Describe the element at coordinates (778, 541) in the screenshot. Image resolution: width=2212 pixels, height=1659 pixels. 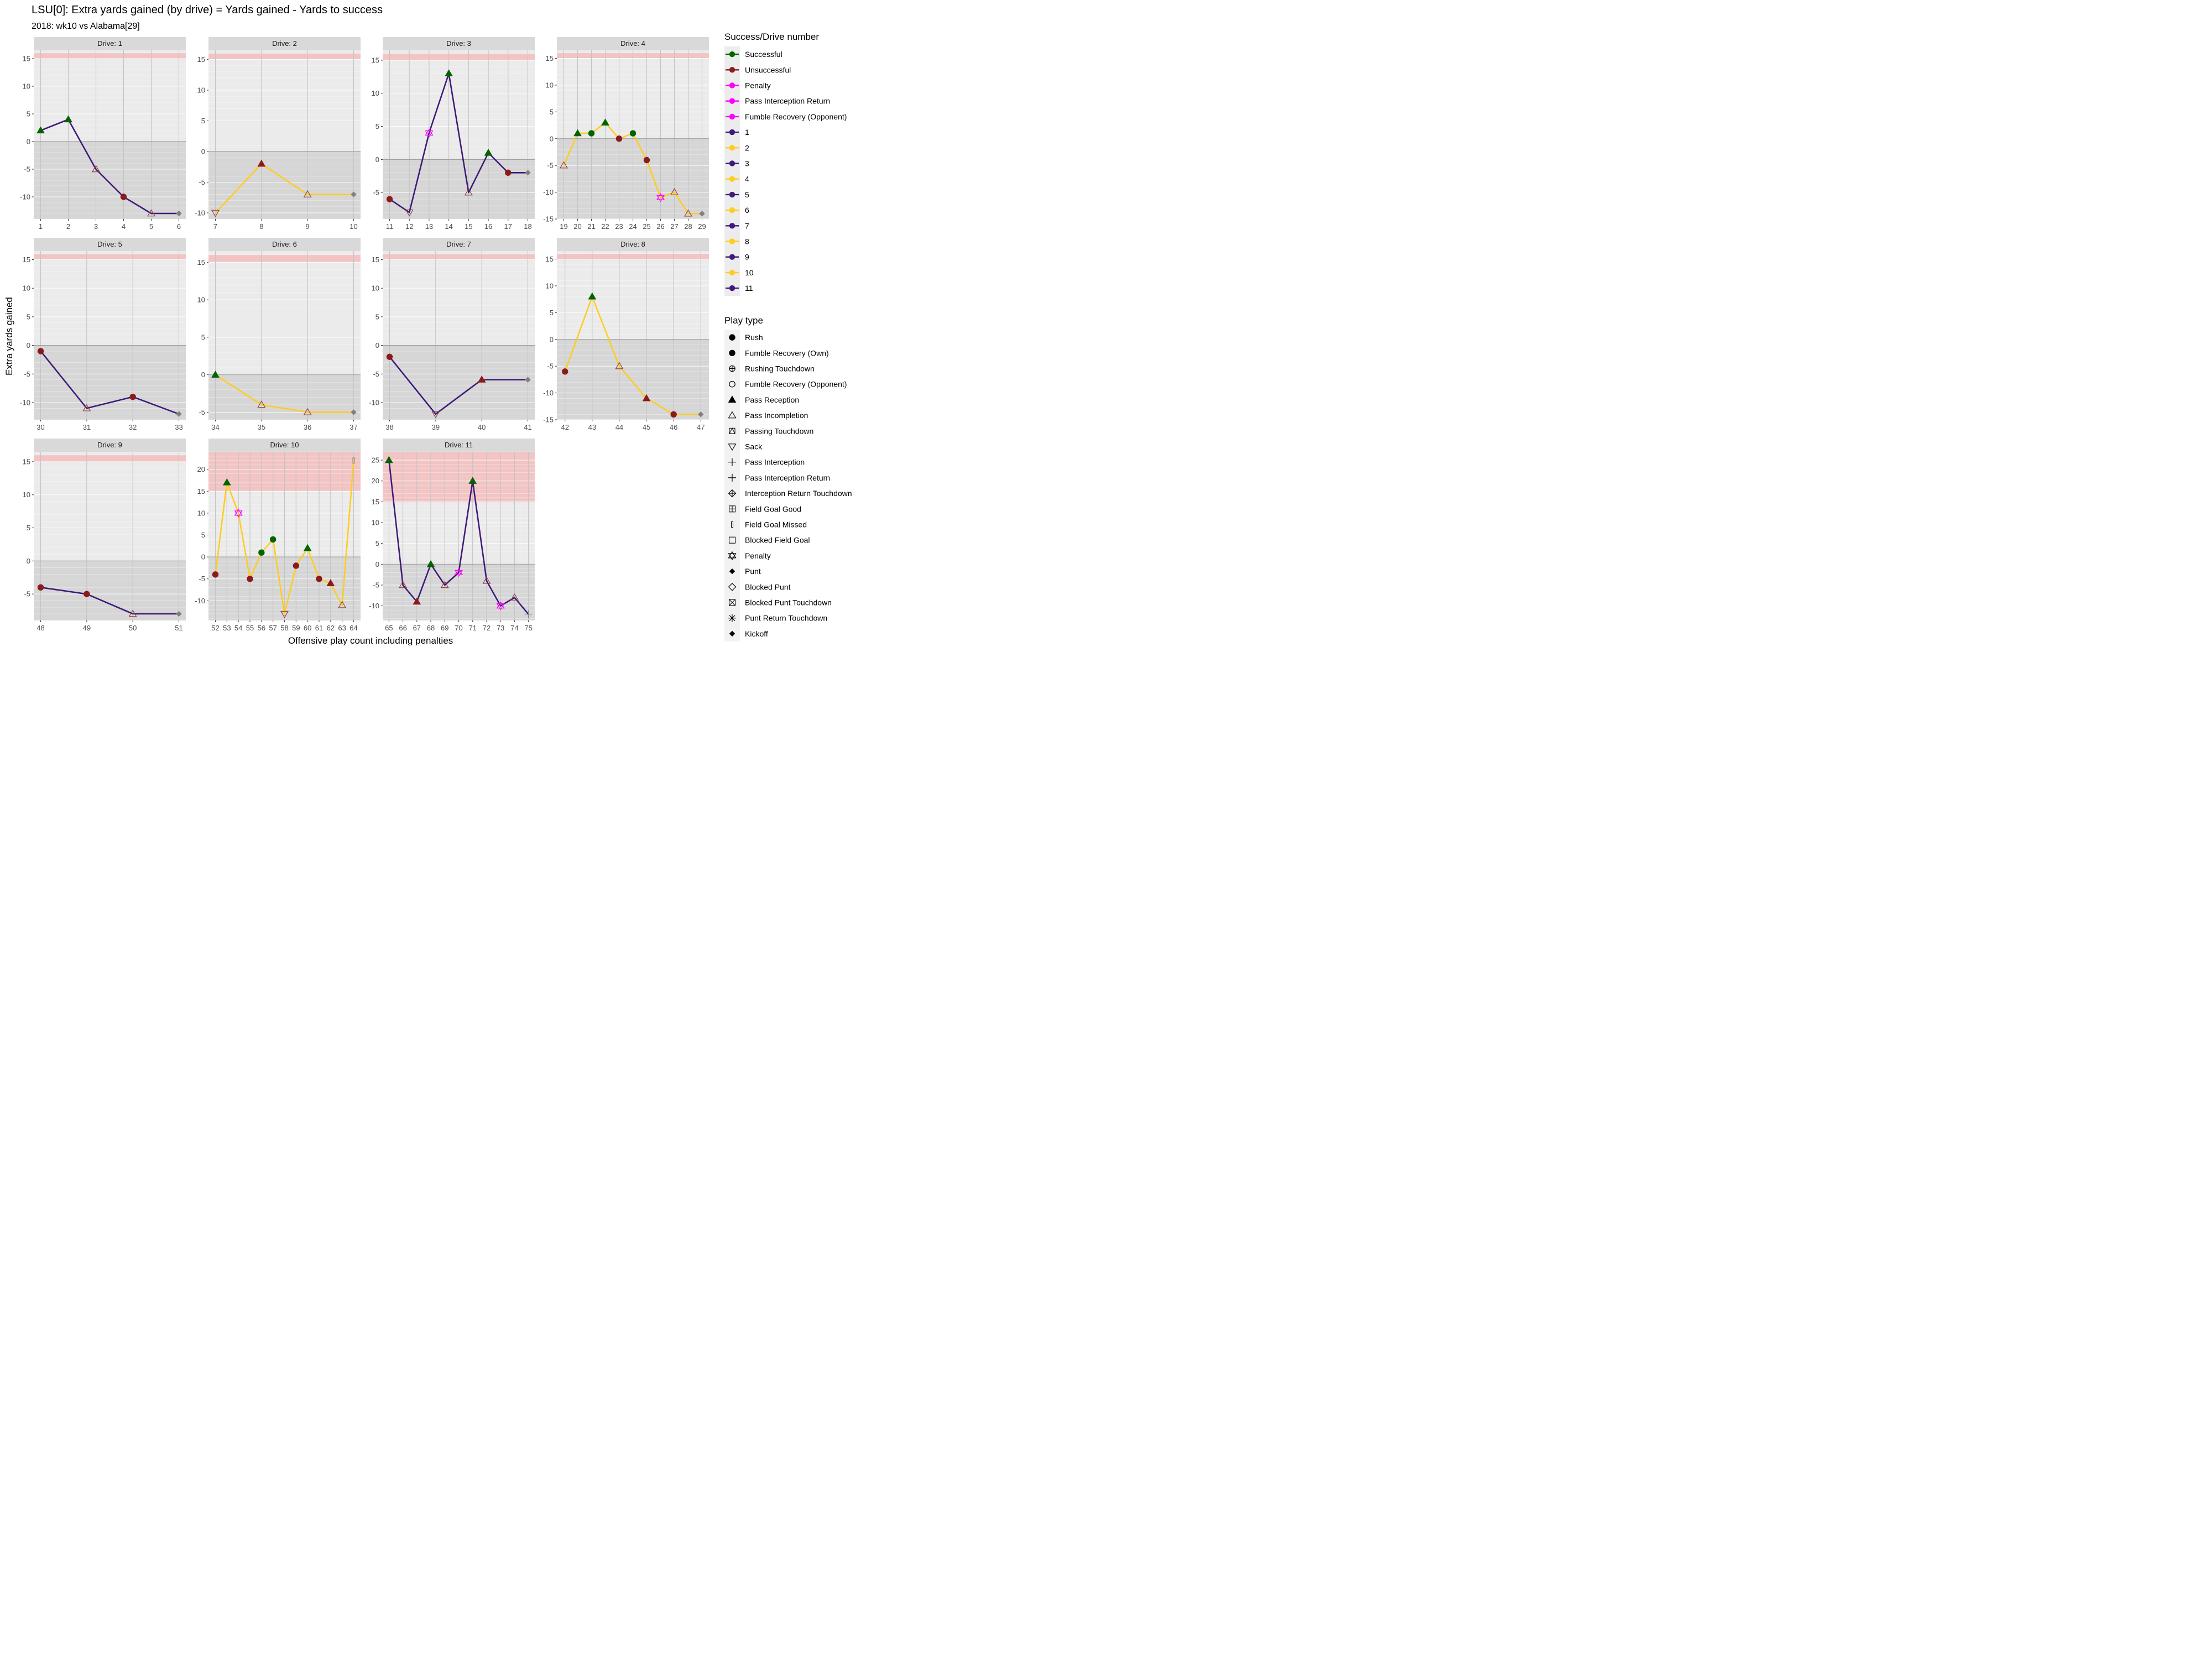
I see `legend-label: Blocked Field Goal` at that location.